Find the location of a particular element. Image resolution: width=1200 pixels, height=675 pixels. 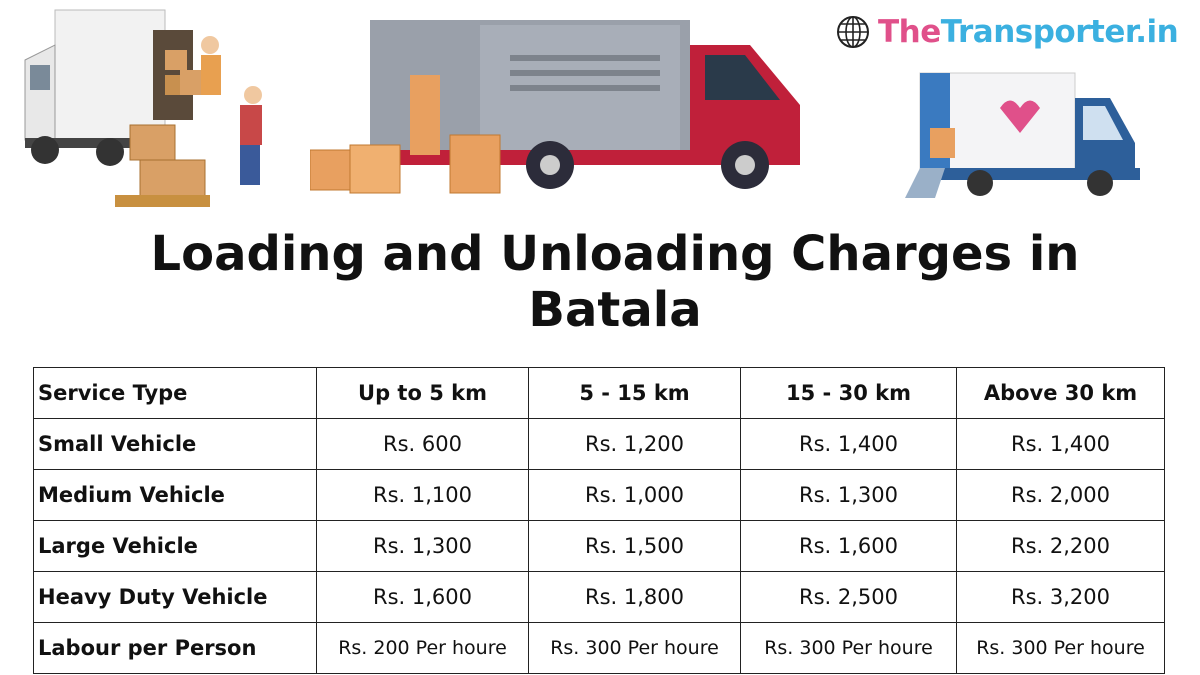

cell: Rs. 1,200 is located at coordinates (634, 444).